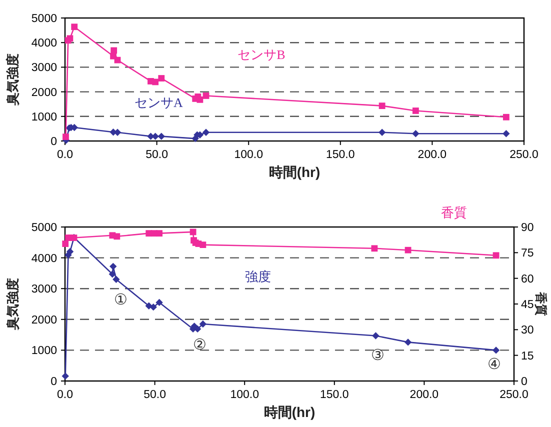 The height and width of the screenshot is (427, 551). I want to click on text: 強度, so click(258, 276).